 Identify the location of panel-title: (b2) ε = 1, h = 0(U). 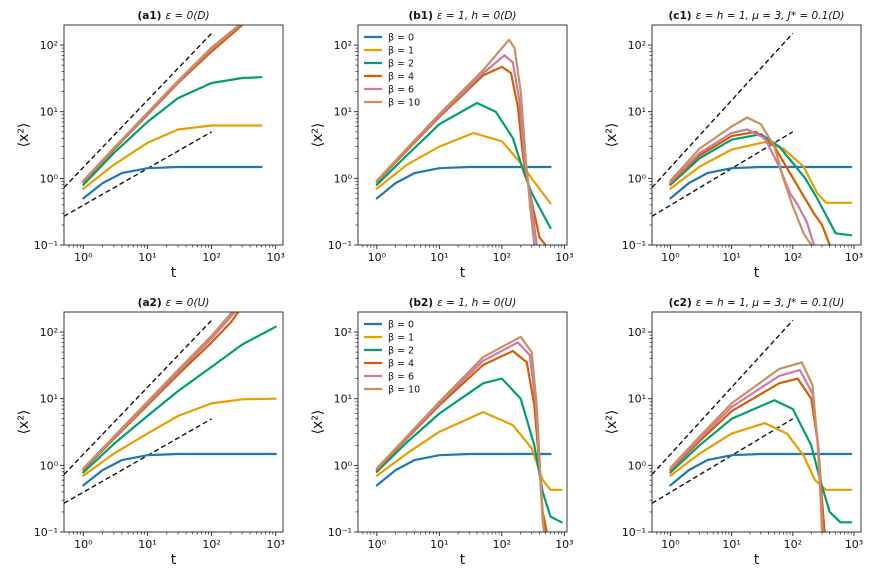
(463, 303).